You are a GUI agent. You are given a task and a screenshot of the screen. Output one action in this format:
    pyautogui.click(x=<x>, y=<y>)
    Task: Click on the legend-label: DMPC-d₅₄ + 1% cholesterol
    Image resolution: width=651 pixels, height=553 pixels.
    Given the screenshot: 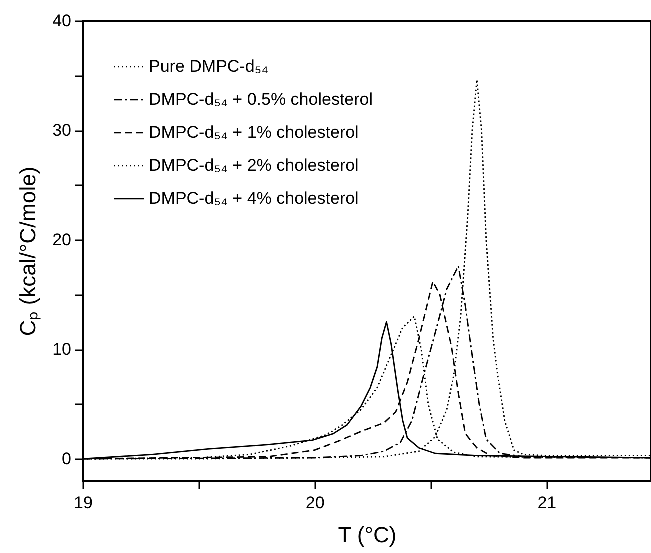 What is the action you would take?
    pyautogui.click(x=254, y=132)
    